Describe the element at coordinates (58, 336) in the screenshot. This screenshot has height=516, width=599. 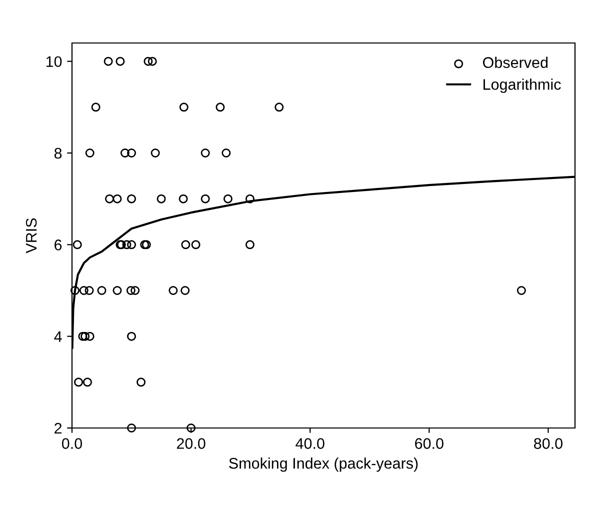
I see `y-tick-label: 4` at that location.